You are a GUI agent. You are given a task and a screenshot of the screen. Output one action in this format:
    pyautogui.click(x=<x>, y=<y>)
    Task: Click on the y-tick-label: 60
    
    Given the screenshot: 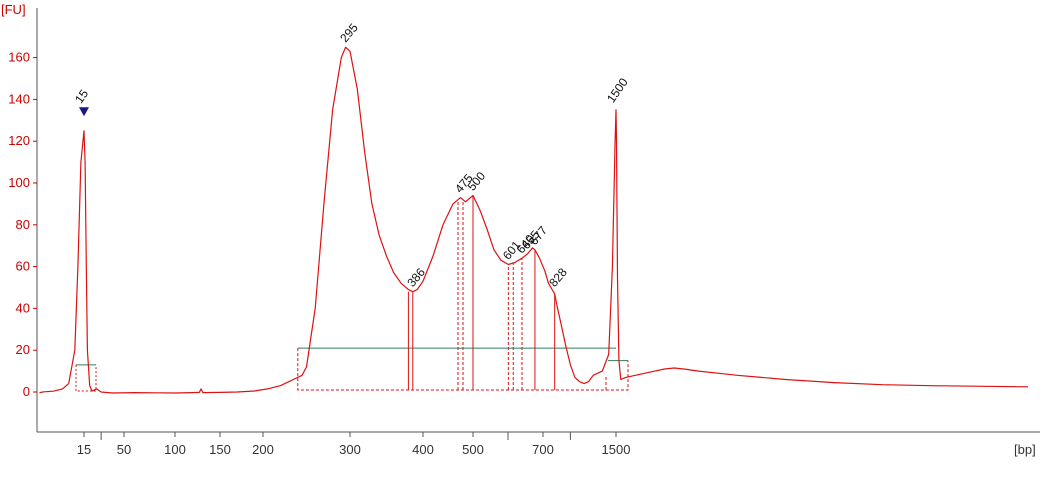 What is the action you would take?
    pyautogui.click(x=23, y=266)
    